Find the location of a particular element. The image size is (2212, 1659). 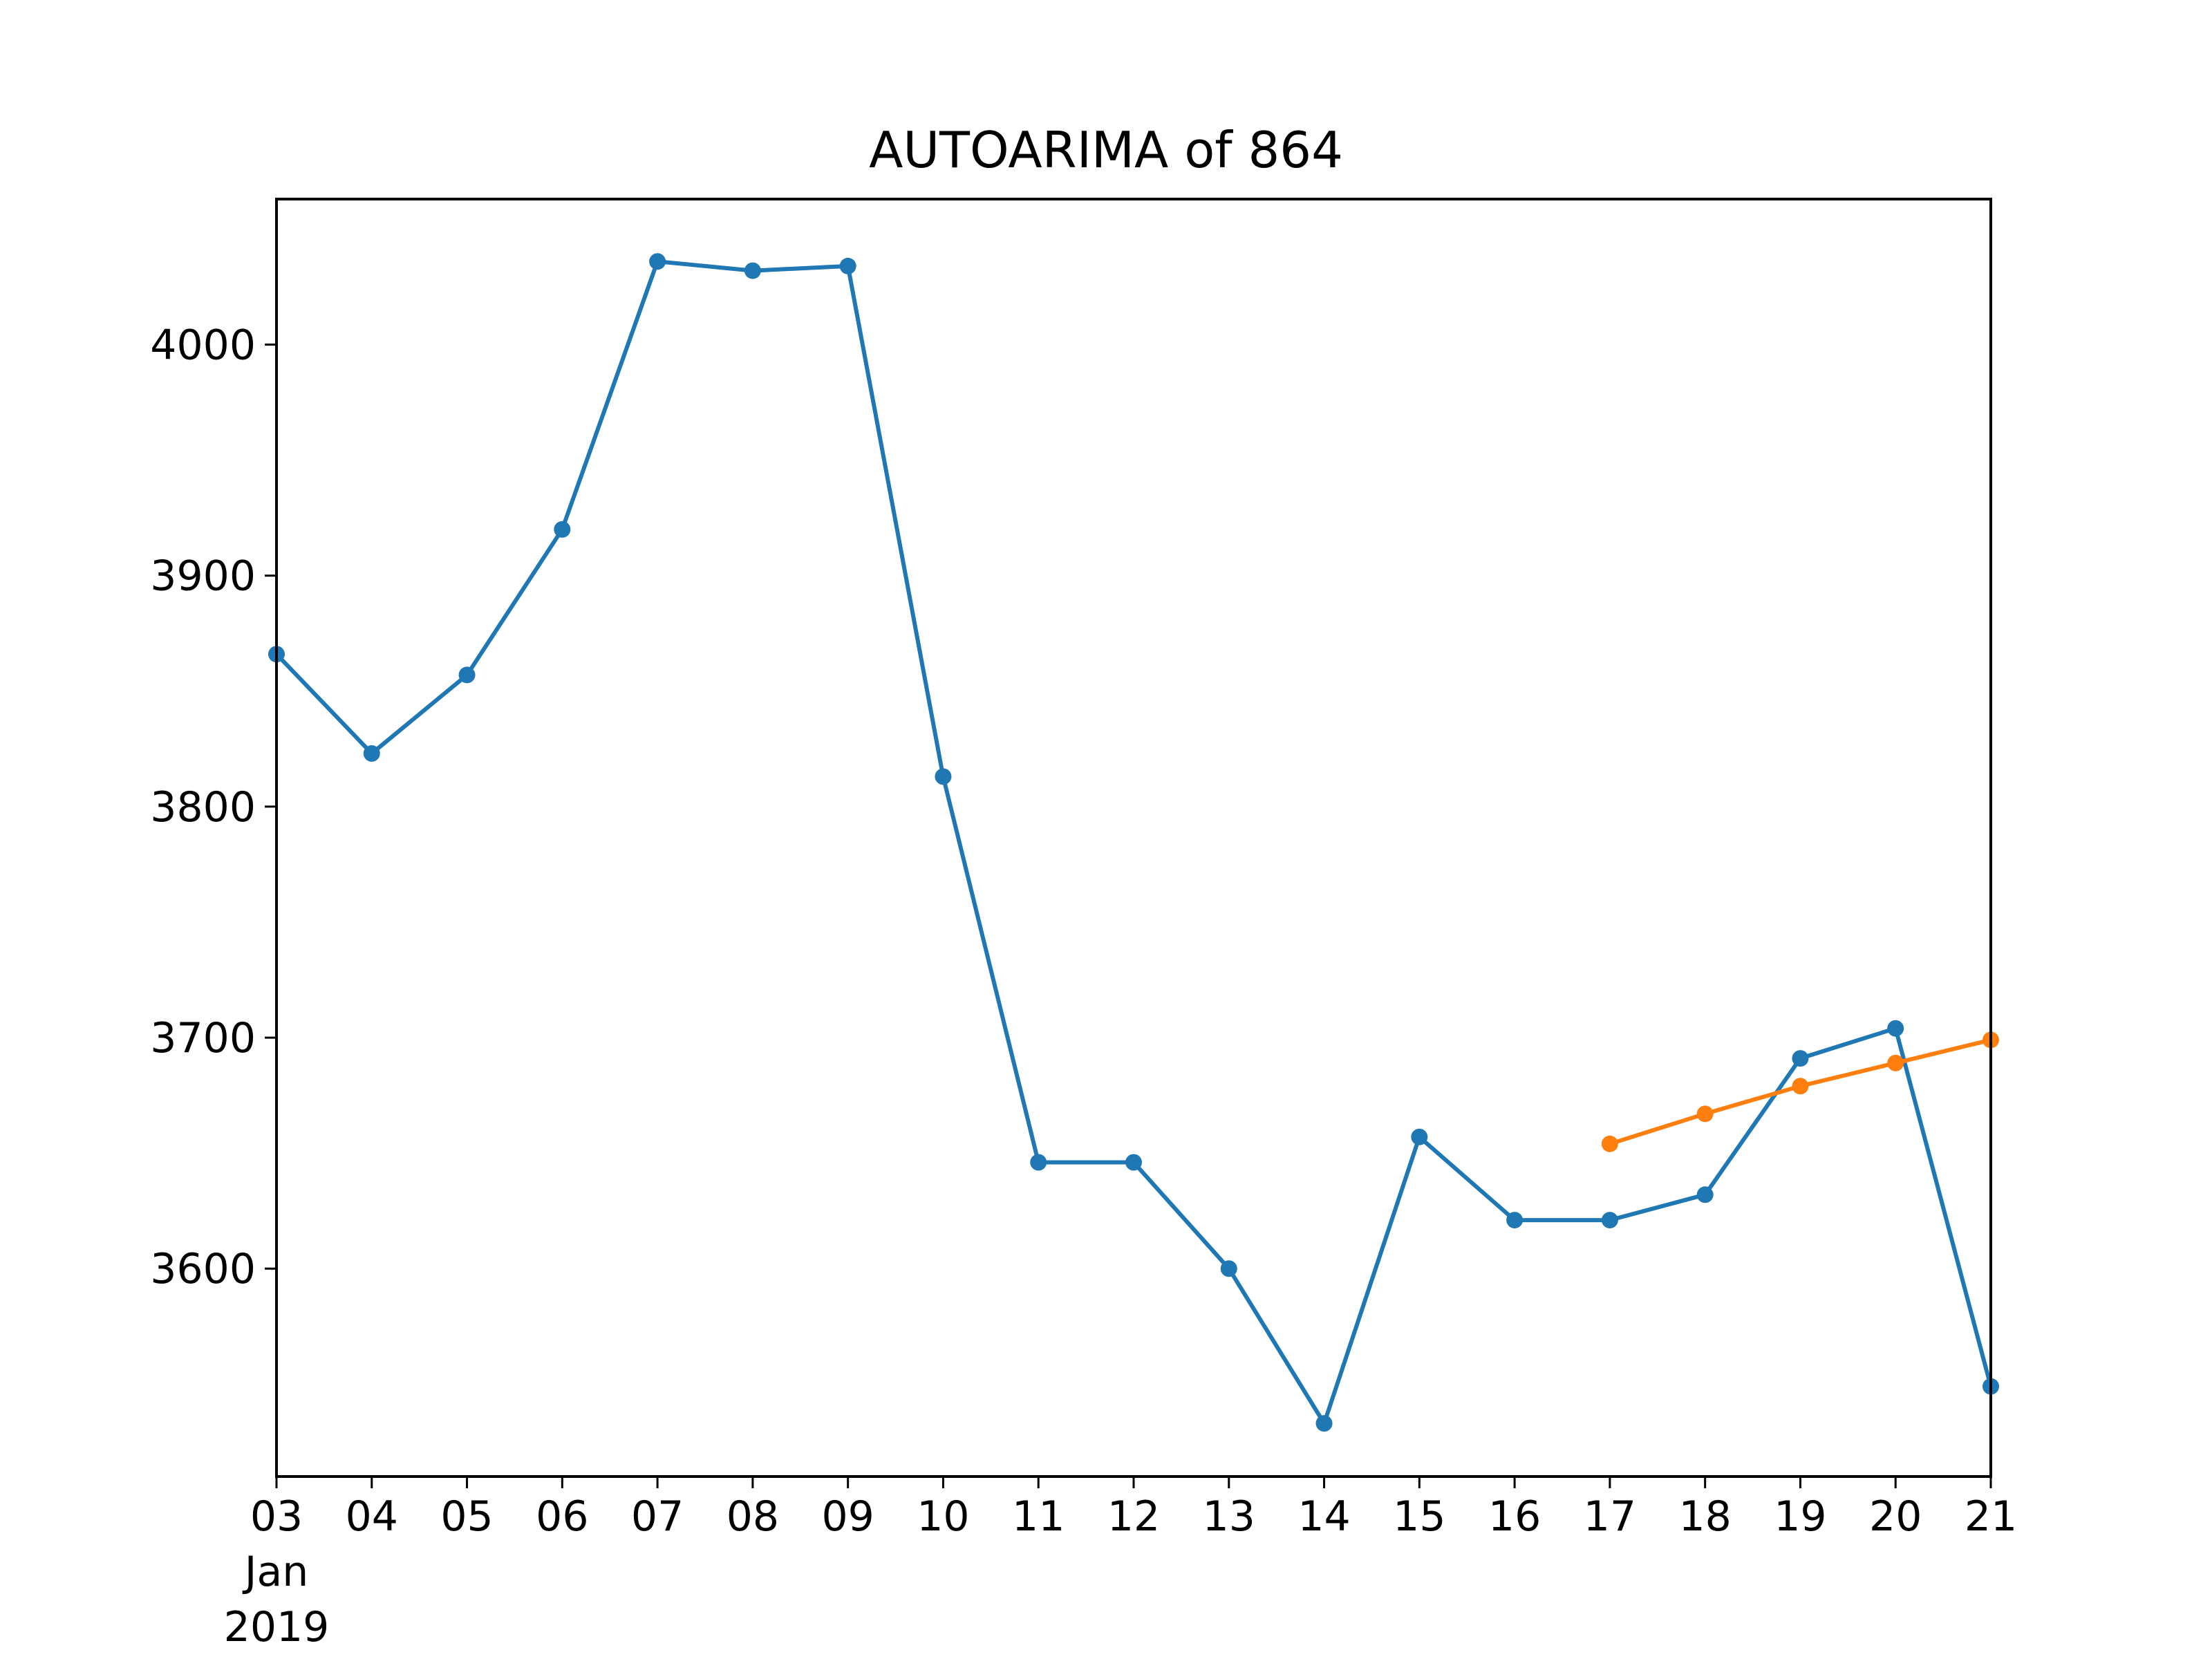

x-tick-label: 07 is located at coordinates (657, 1516).